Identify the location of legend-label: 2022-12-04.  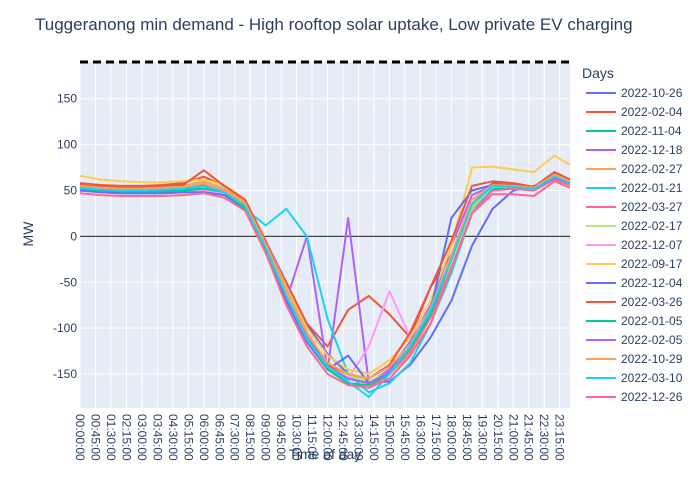
(652, 283).